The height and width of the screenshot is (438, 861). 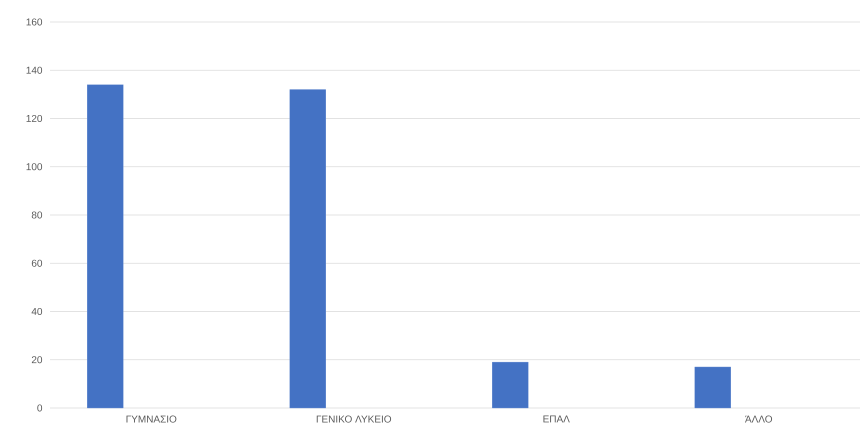 What do you see at coordinates (556, 419) in the screenshot?
I see `x-tick-label: ΕΠΑΛ` at bounding box center [556, 419].